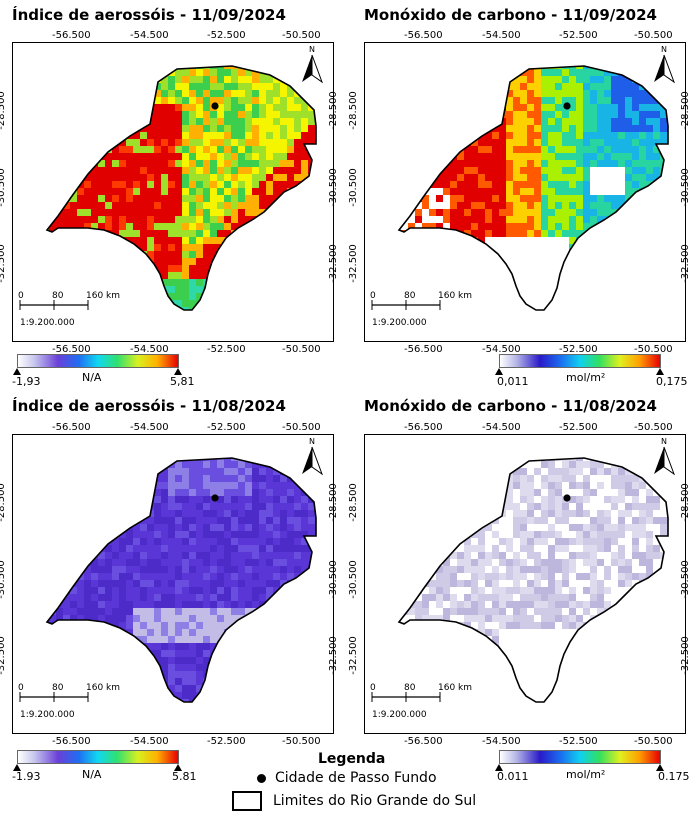 The image size is (700, 817). I want to click on colorbar-min-label: -1,93, so click(26, 381).